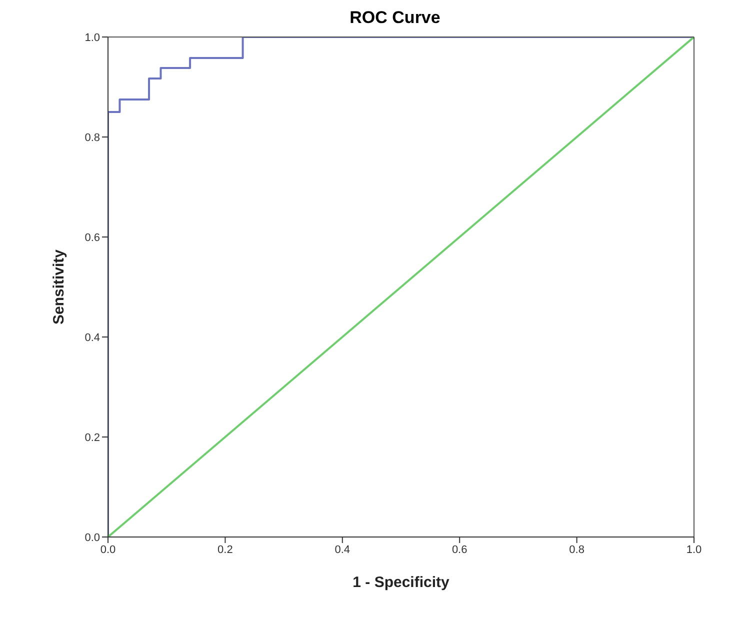  I want to click on y-tick-label: 0.4, so click(92, 338).